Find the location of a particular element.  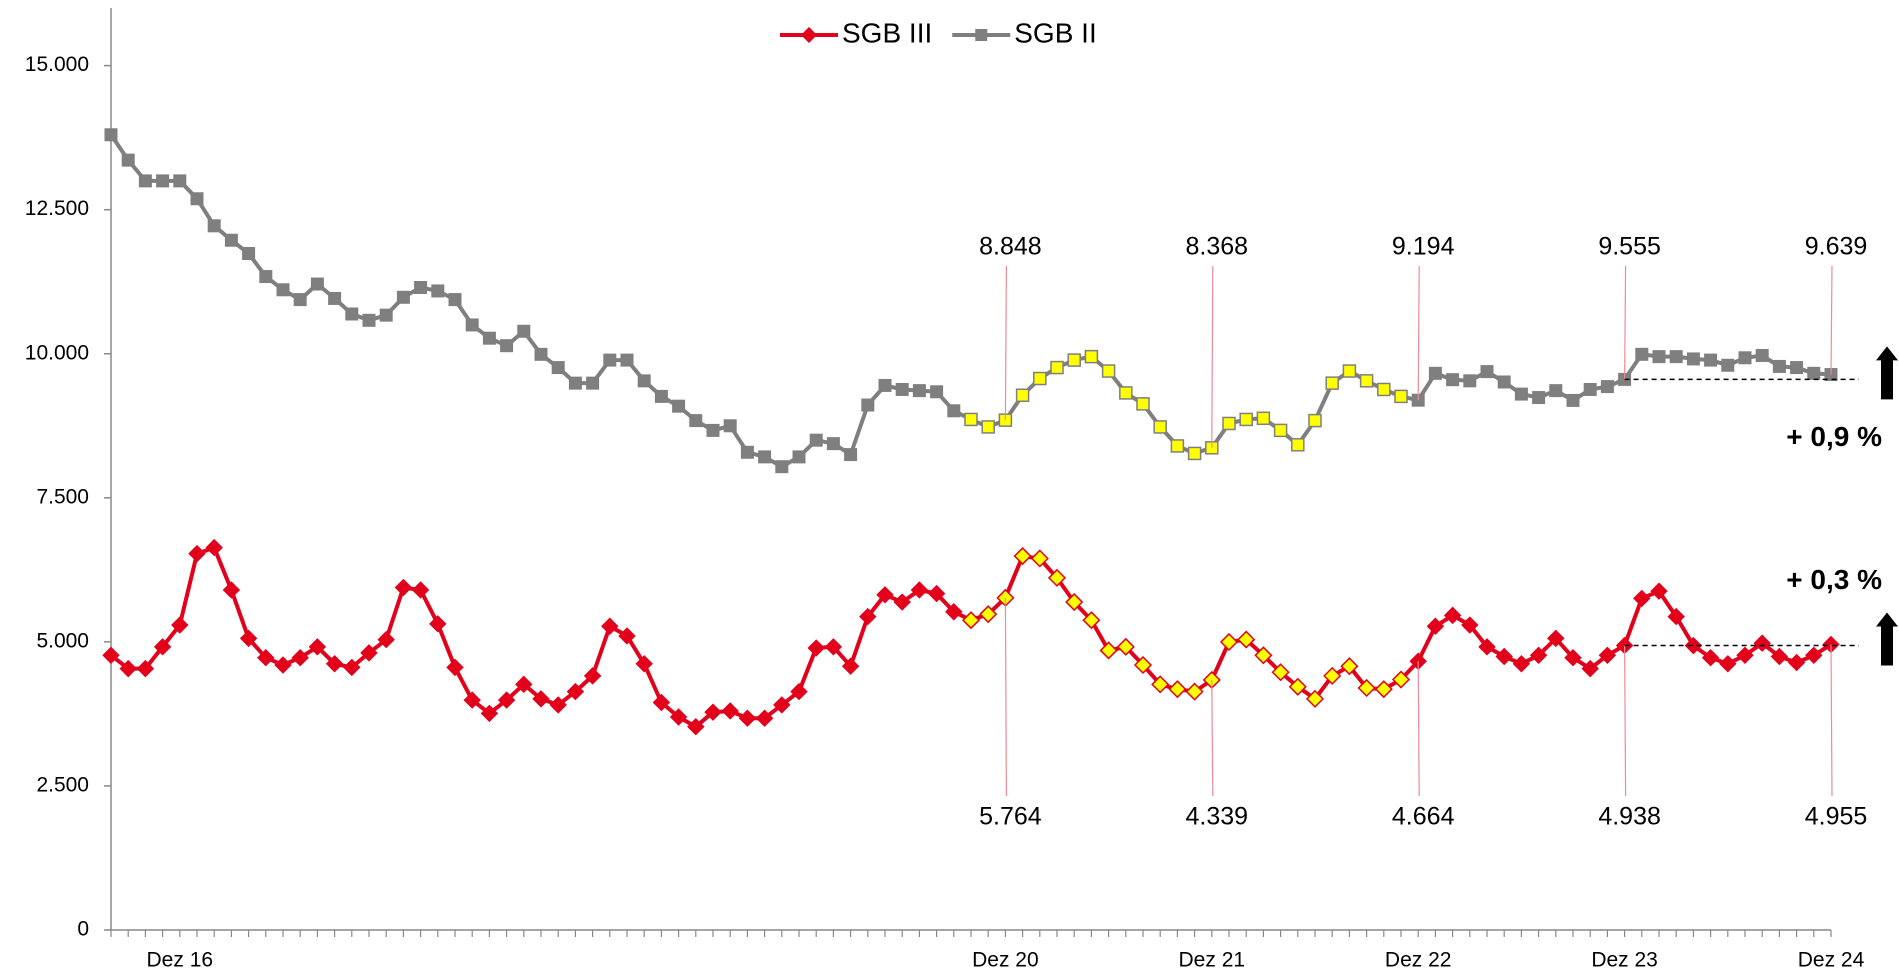

value-label: 5.764 is located at coordinates (1010, 817).